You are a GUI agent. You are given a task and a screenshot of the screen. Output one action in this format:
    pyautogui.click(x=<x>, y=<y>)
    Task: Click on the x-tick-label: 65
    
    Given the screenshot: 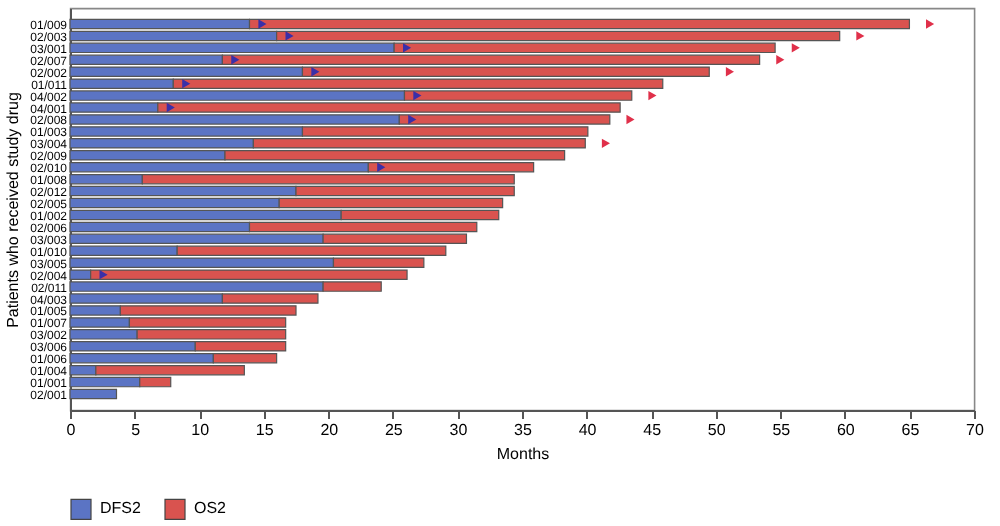 What is the action you would take?
    pyautogui.click(x=911, y=430)
    